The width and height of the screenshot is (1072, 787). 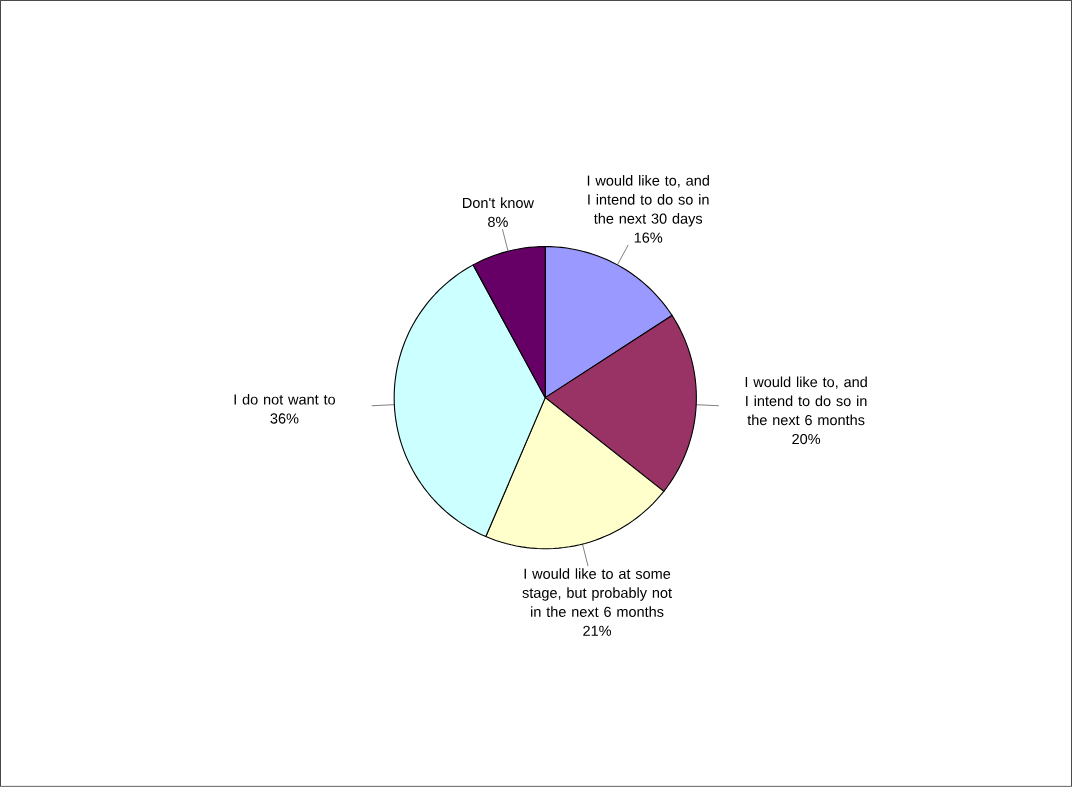 I want to click on data-label: 20%, so click(x=806, y=439).